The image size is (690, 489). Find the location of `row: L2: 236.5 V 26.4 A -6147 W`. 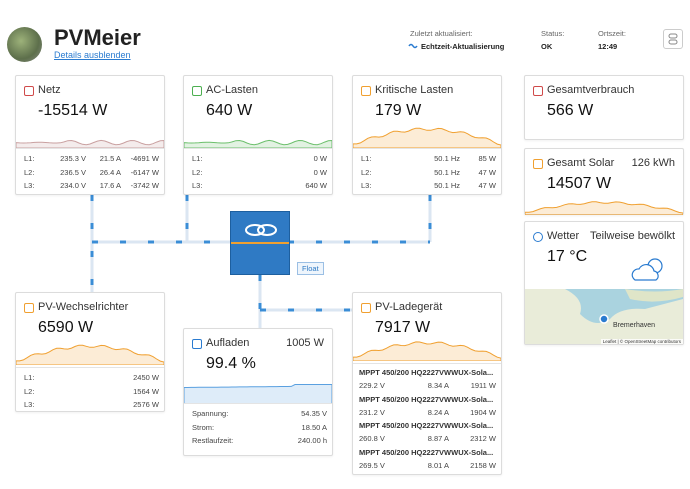

row: L2: 236.5 V 26.4 A -6147 W is located at coordinates (90, 174).